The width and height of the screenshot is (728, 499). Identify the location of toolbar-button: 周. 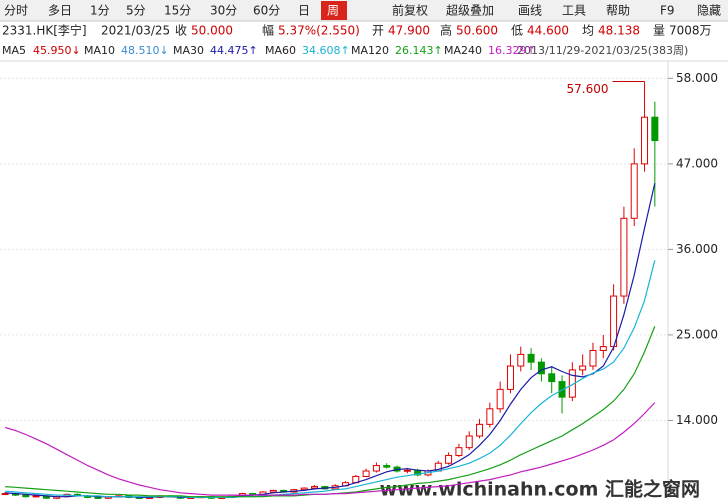
(333, 11).